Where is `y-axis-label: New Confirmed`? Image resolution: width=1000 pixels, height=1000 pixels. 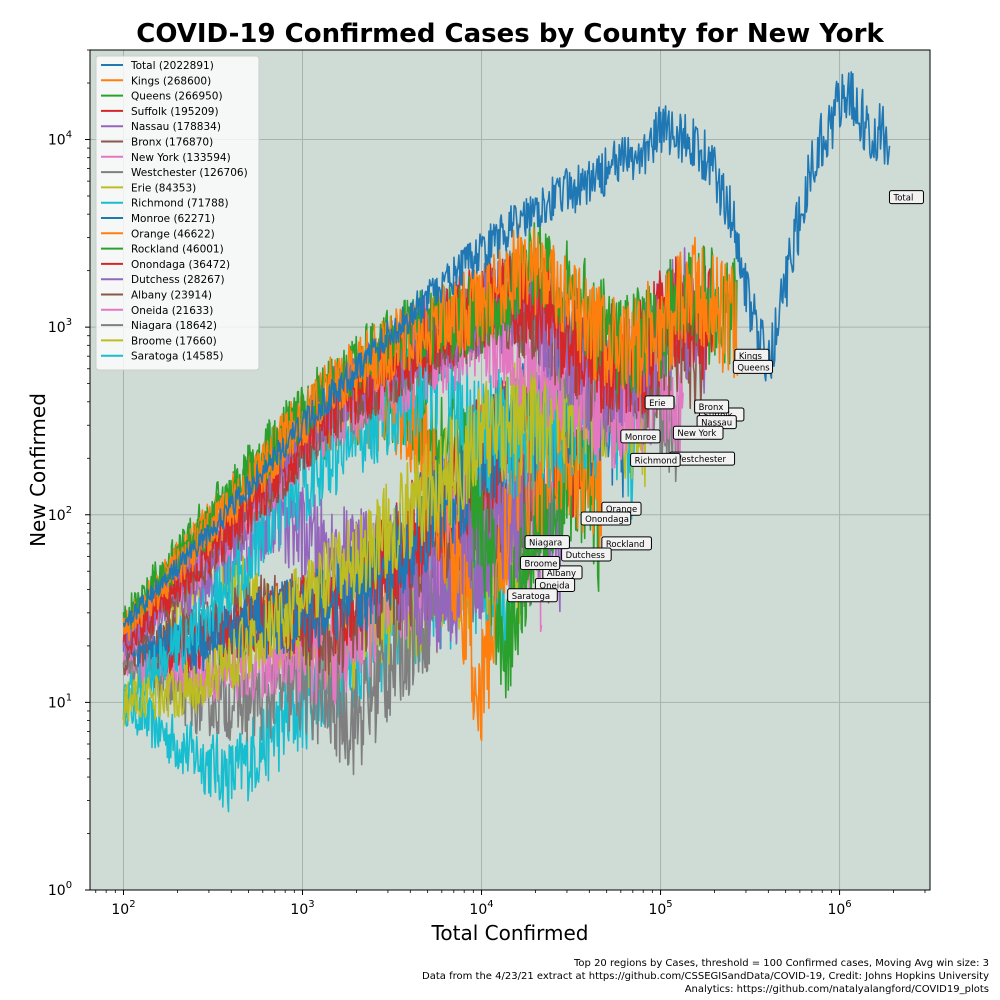
y-axis-label: New Confirmed is located at coordinates (38, 470).